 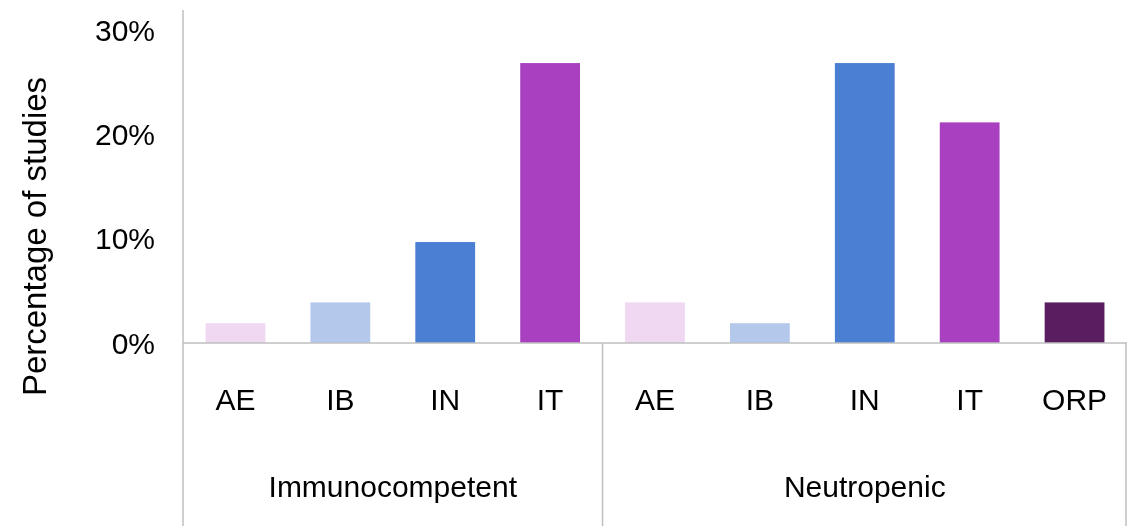 I want to click on y-tick-label: 30%, so click(x=124, y=31).